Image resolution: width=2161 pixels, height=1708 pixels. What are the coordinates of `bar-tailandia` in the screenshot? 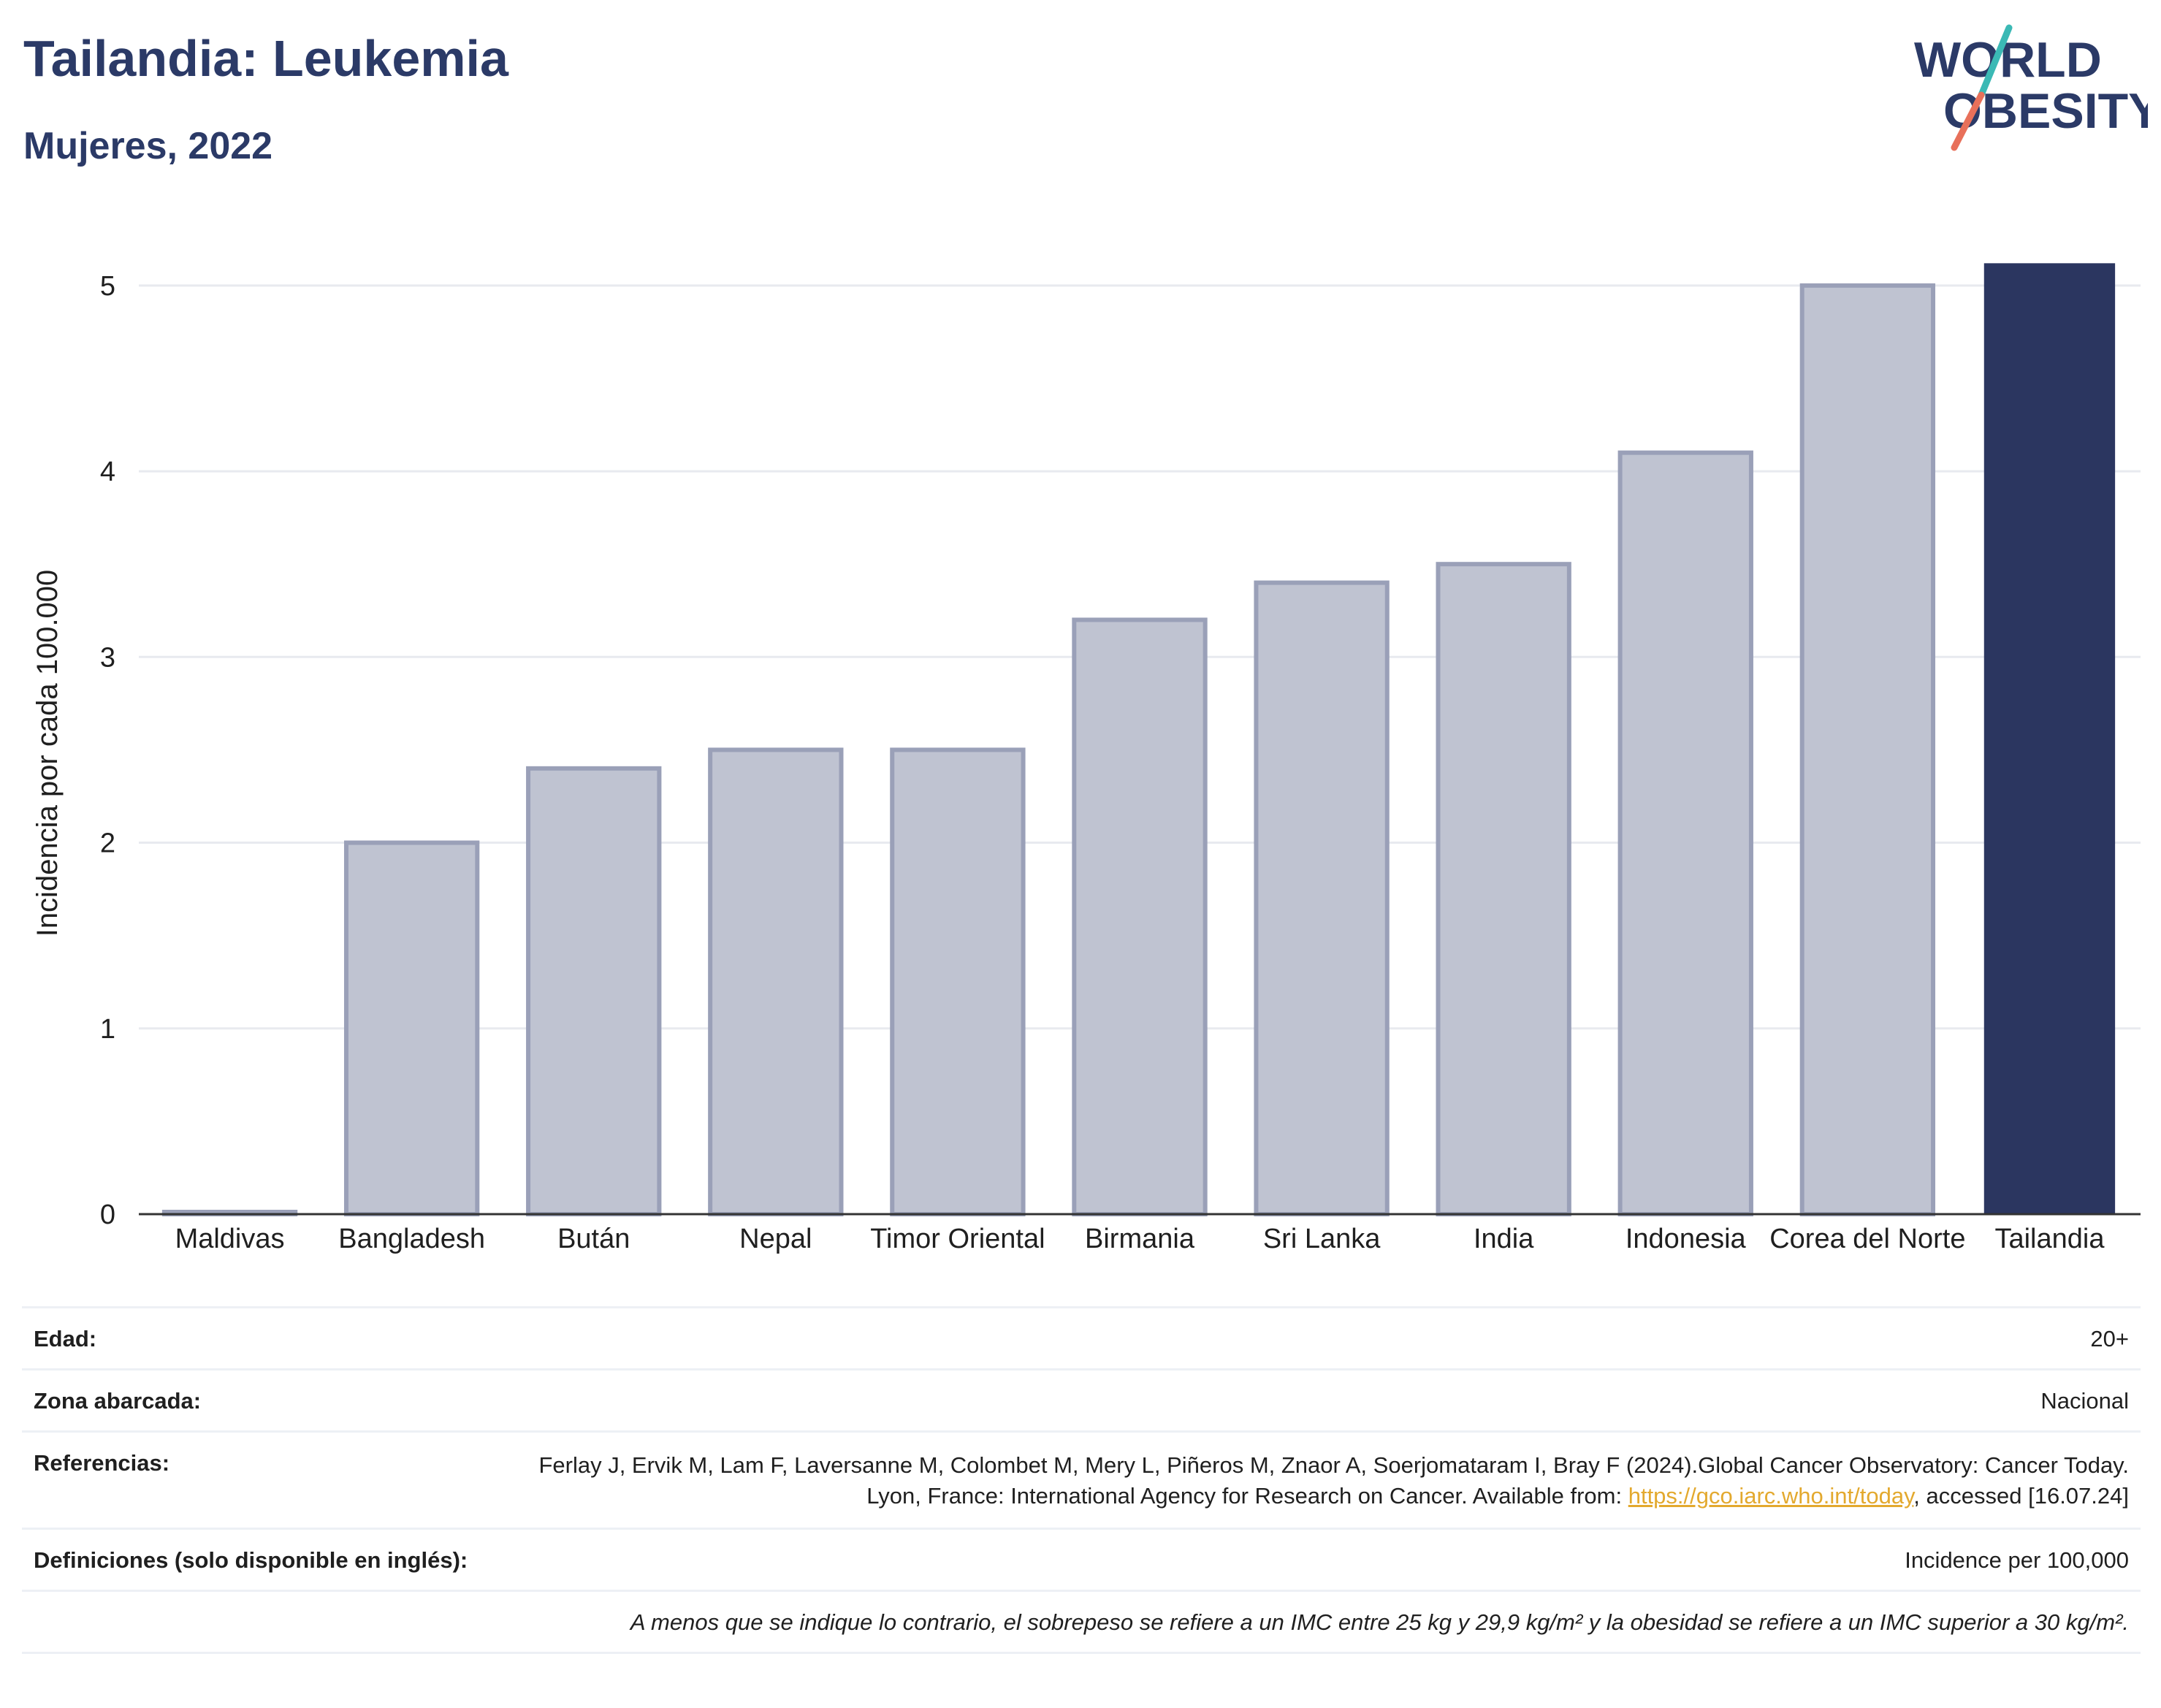 It's located at (2049, 738).